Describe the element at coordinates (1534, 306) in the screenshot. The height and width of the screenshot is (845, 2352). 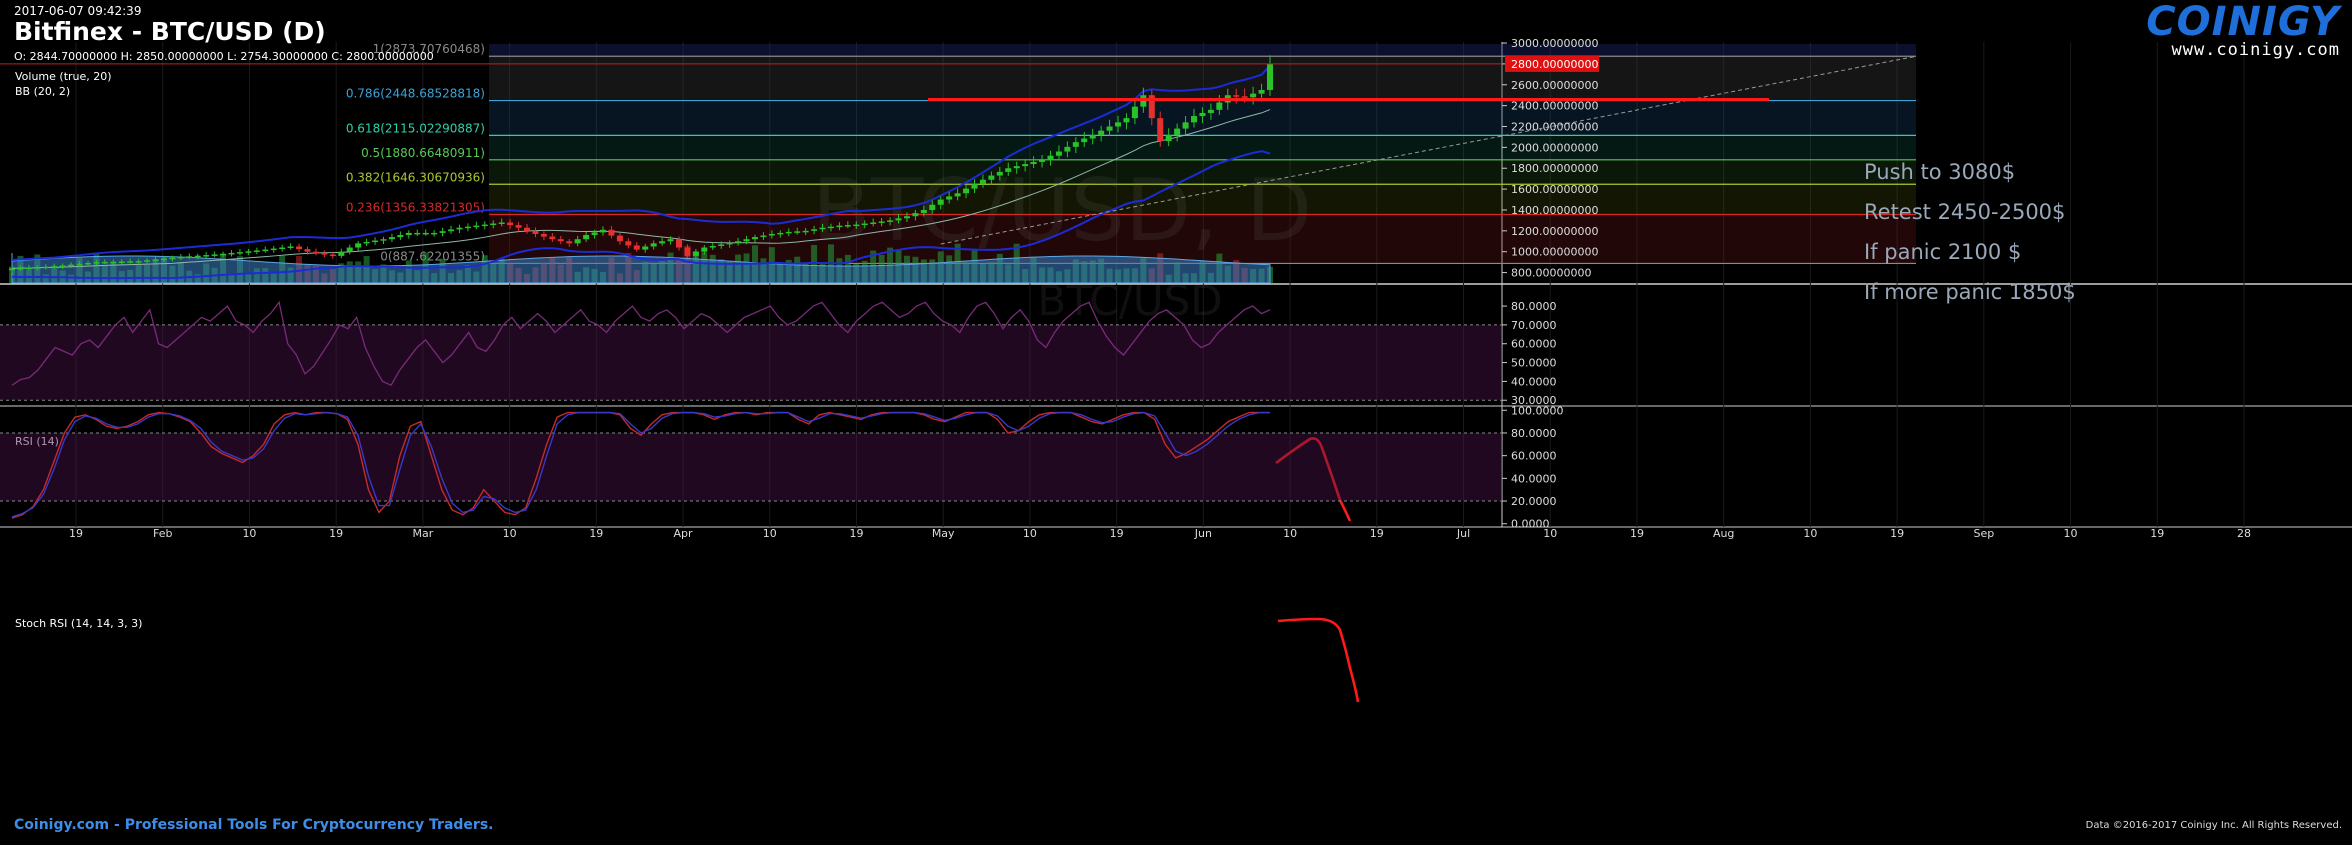
I see `rsi-tick-label: 80.0000` at that location.